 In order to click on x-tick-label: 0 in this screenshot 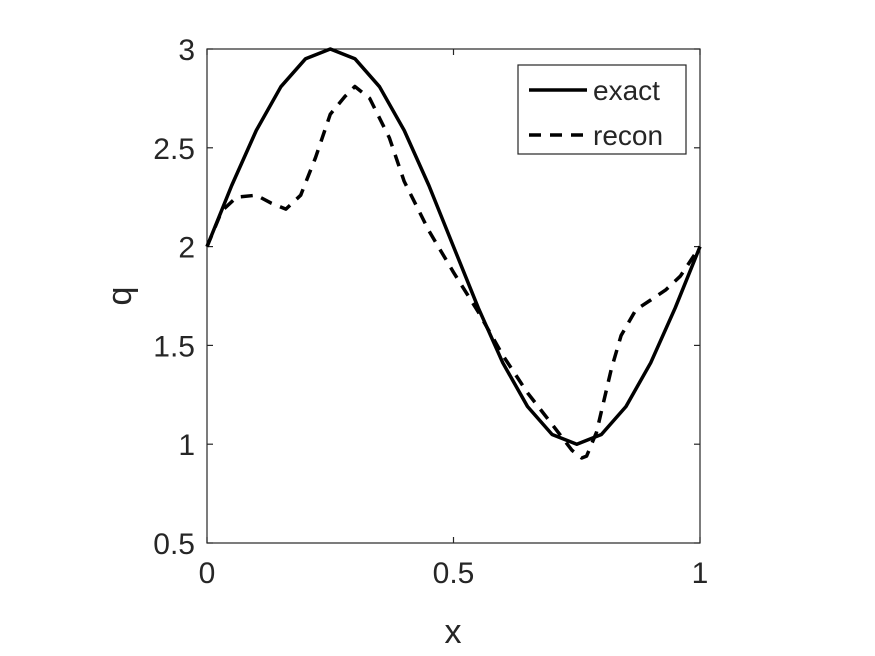, I will do `click(207, 573)`.